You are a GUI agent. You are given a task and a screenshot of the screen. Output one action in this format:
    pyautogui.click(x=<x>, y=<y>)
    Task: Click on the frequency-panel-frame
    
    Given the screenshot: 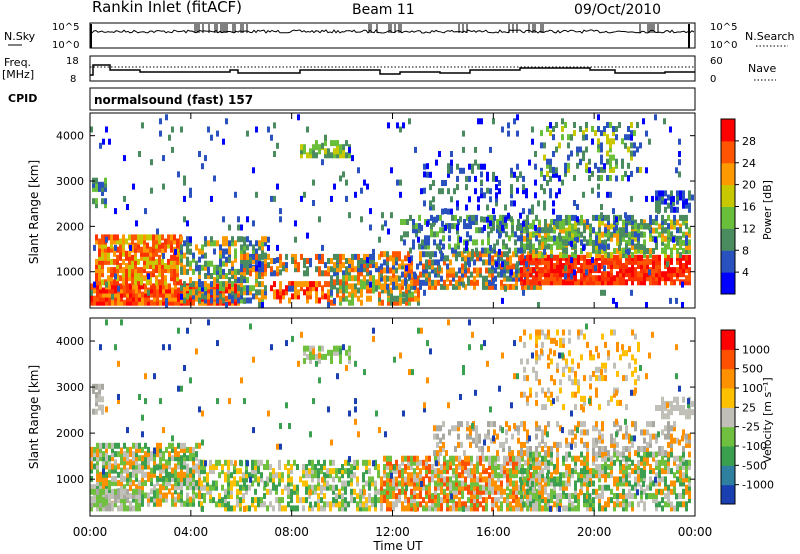 What is the action you would take?
    pyautogui.click(x=392, y=68)
    